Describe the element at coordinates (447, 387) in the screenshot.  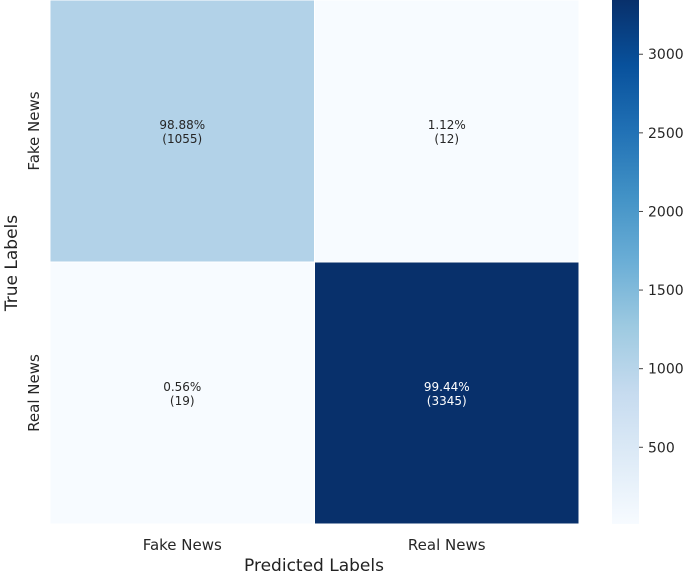
I see `cell-percent-label: 99.44%` at that location.